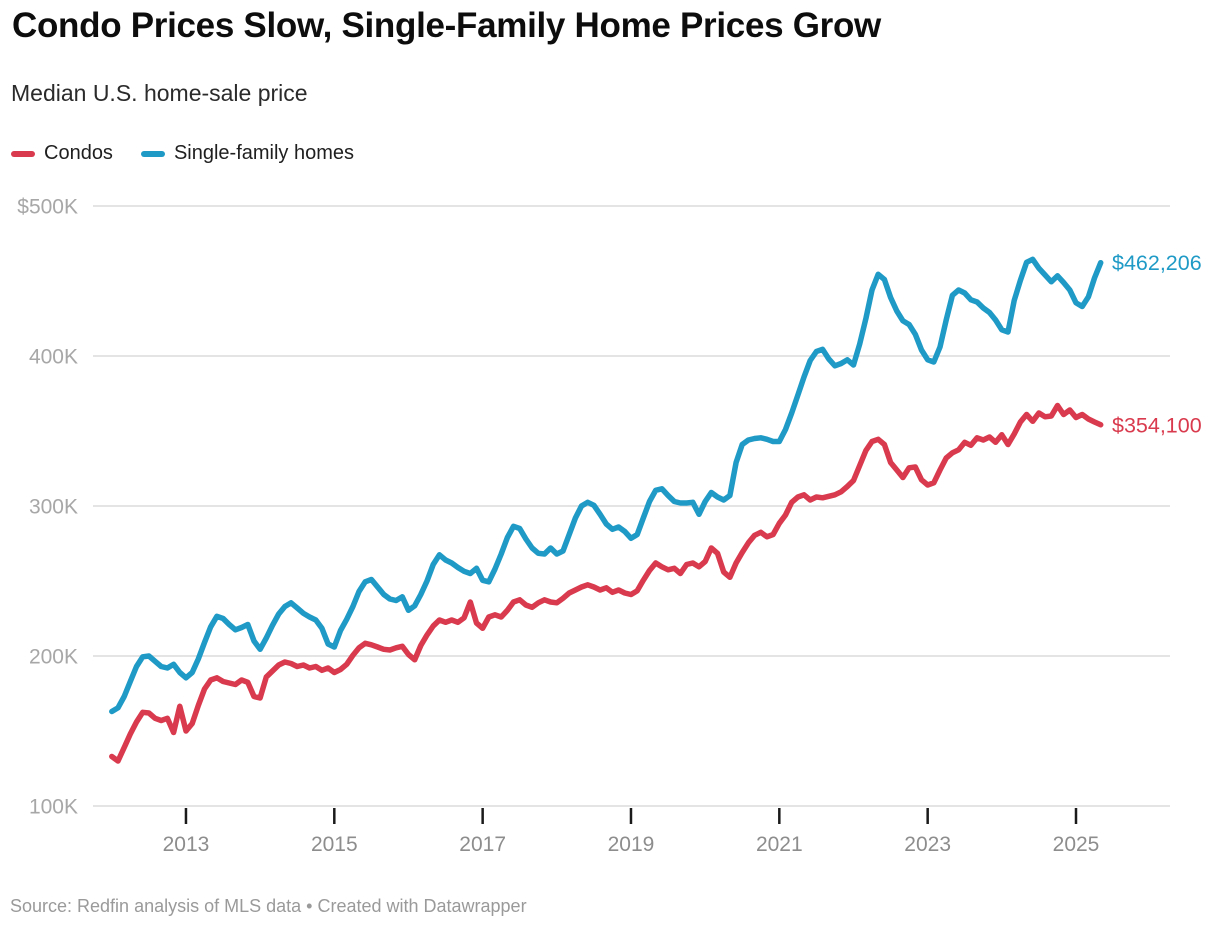 The image size is (1220, 934). Describe the element at coordinates (78, 153) in the screenshot. I see `legend-label-condos: Condos` at that location.